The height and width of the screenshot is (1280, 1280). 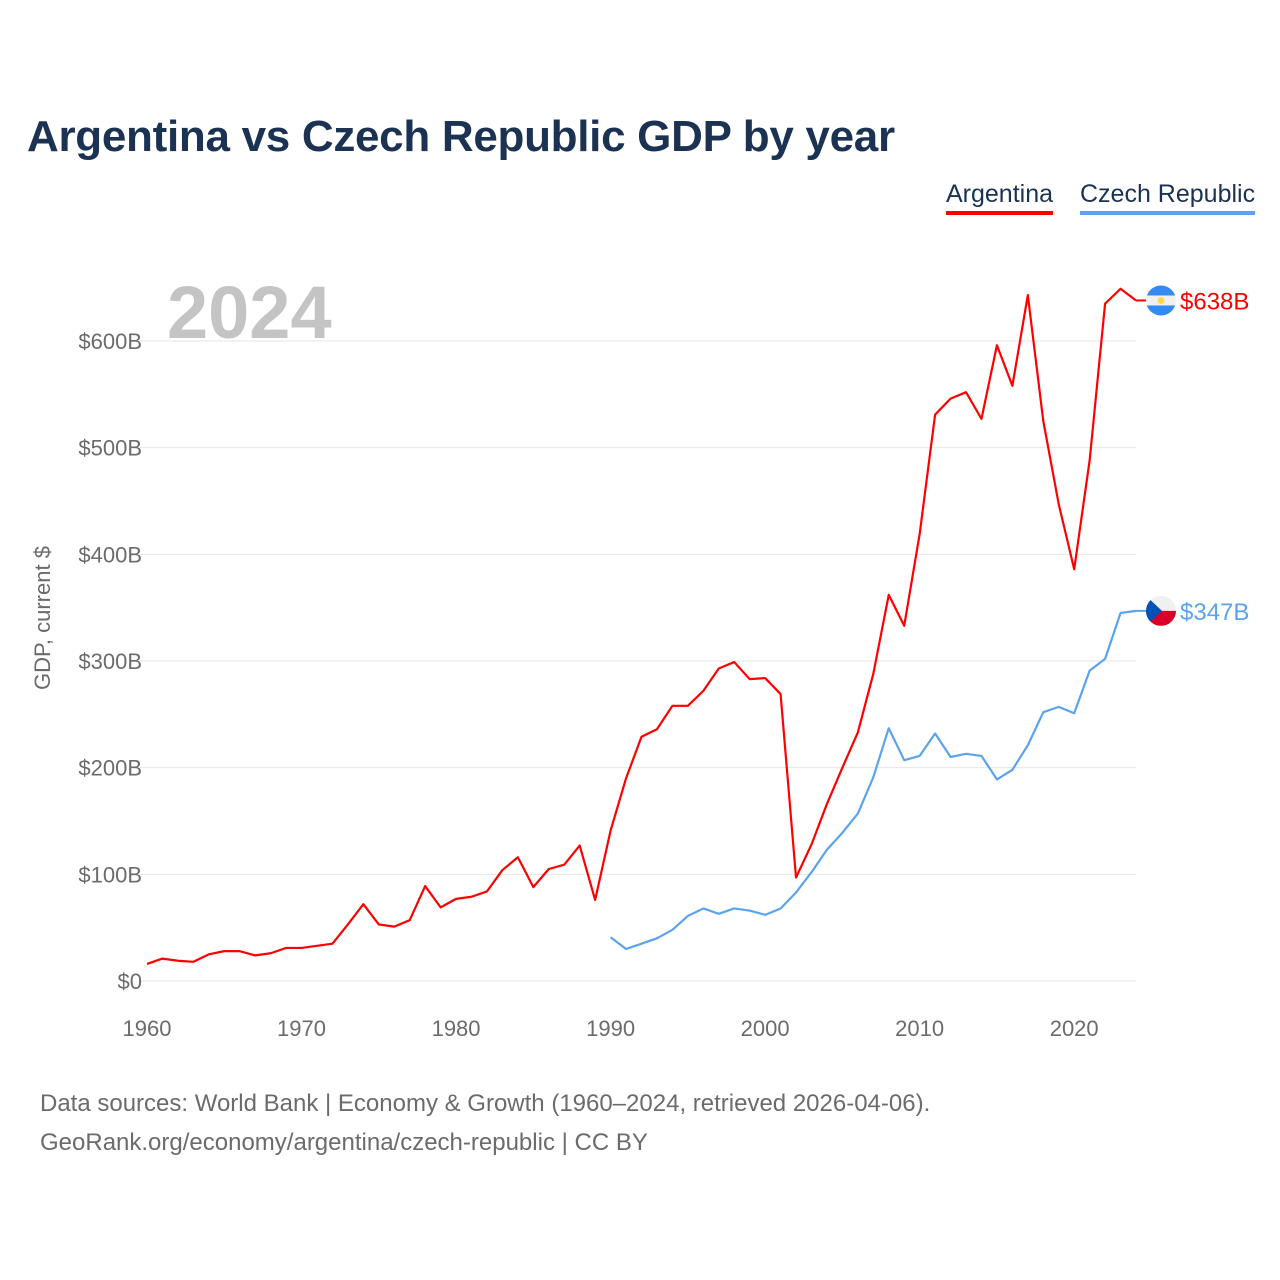 What do you see at coordinates (1214, 301) in the screenshot?
I see `end-value-label: $638B` at bounding box center [1214, 301].